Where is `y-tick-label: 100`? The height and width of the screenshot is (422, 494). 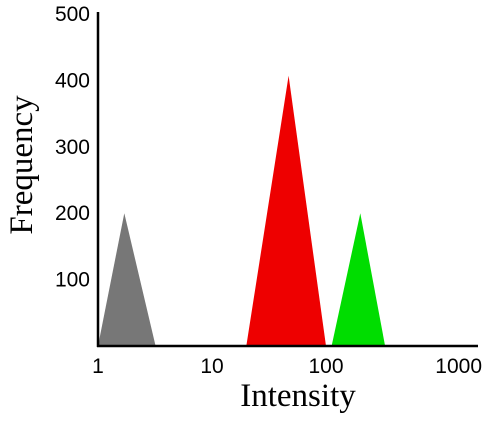 y-tick-label: 100 is located at coordinates (72, 280).